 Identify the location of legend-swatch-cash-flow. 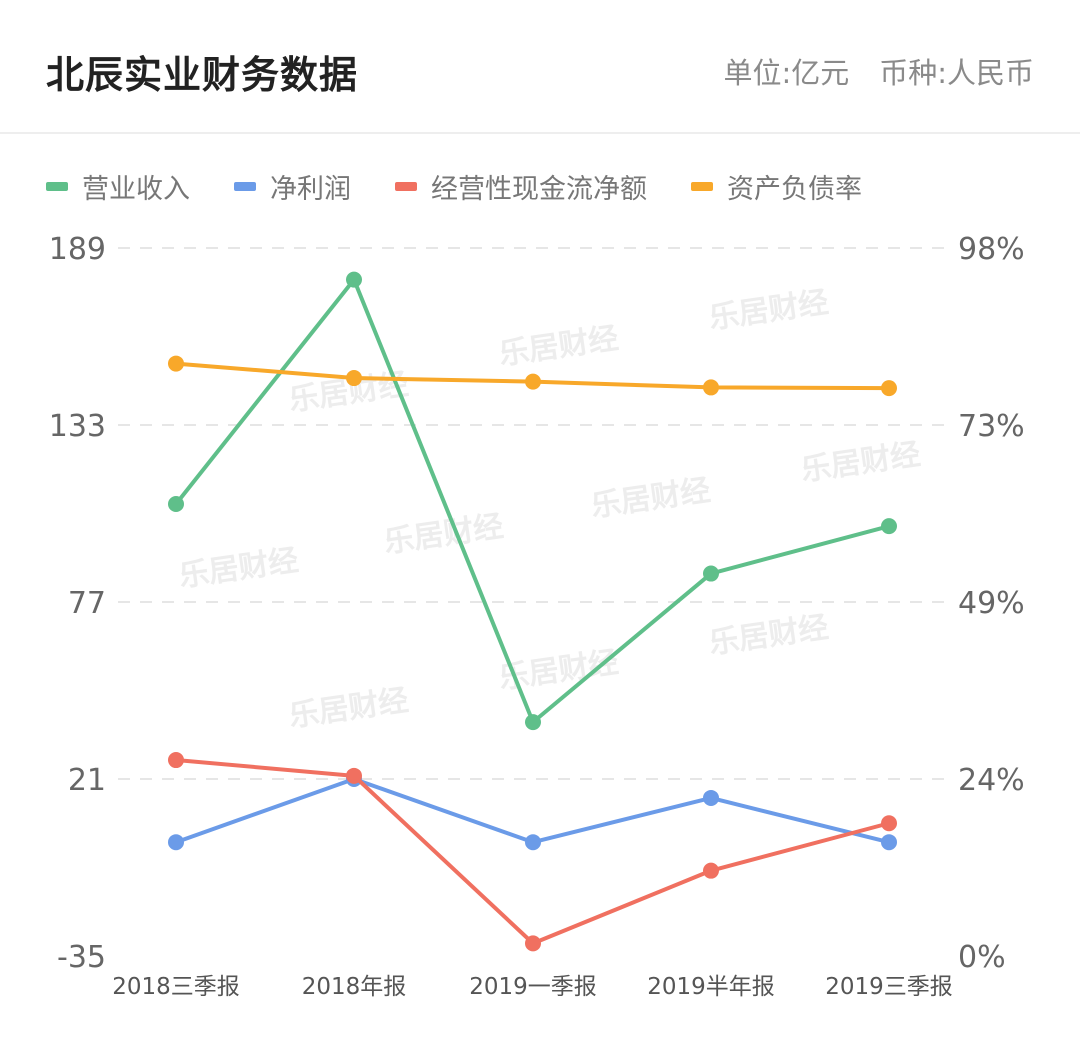
(406, 186).